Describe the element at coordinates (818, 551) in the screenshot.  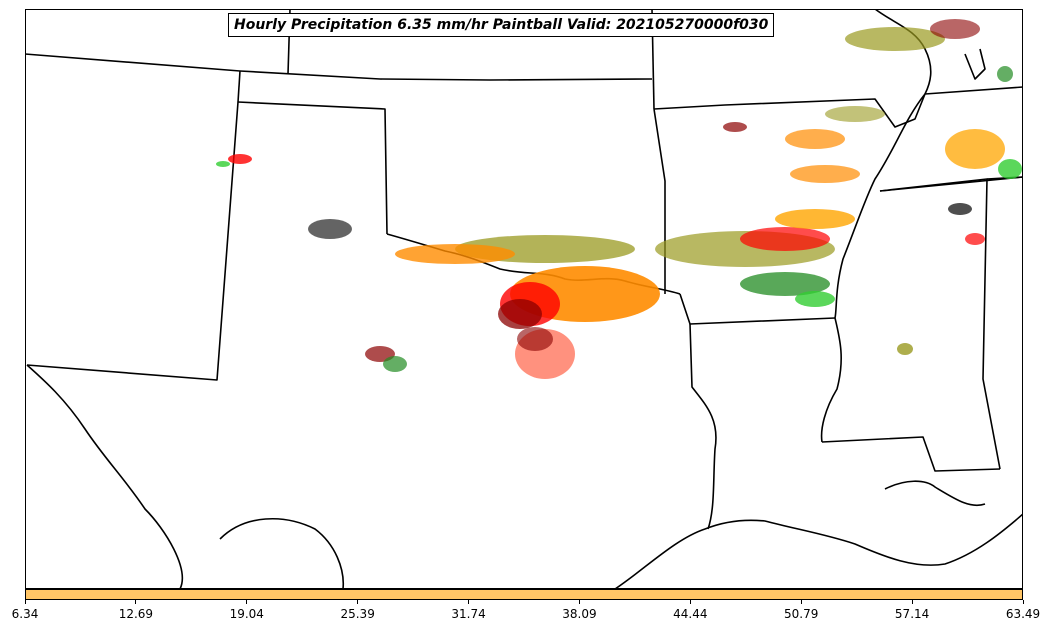
I see `boundary-gulf-coast` at that location.